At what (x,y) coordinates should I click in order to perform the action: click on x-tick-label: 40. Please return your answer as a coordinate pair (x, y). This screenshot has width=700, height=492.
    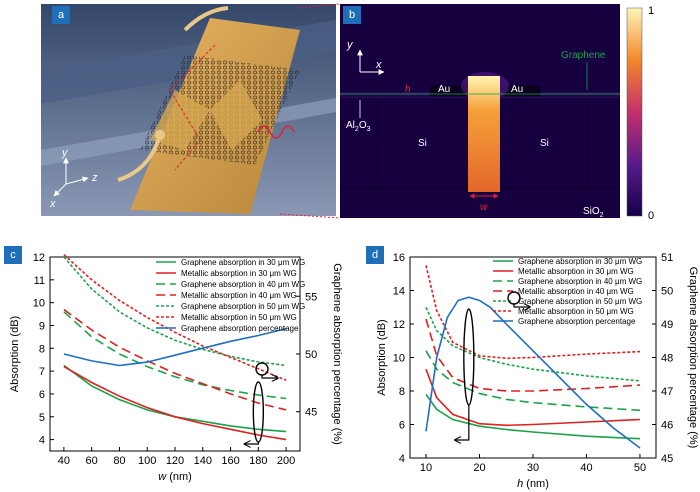
    Looking at the image, I should click on (64, 461).